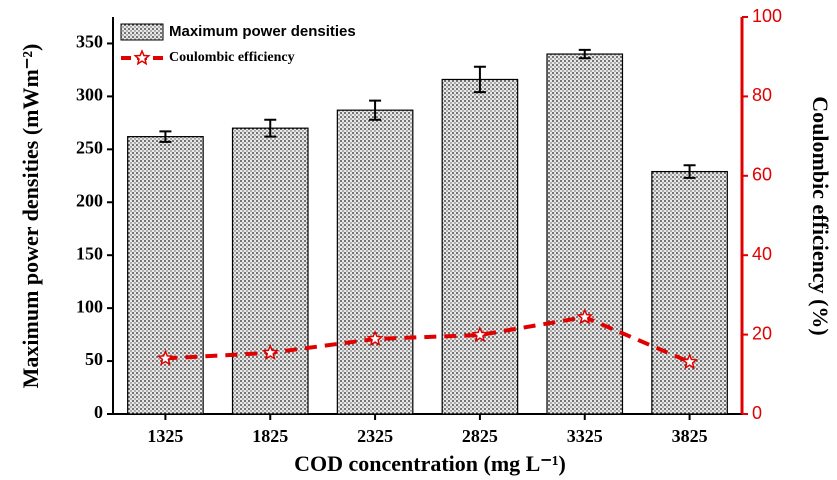 This screenshot has width=837, height=480. I want to click on y2-tick-label: 100, so click(767, 16).